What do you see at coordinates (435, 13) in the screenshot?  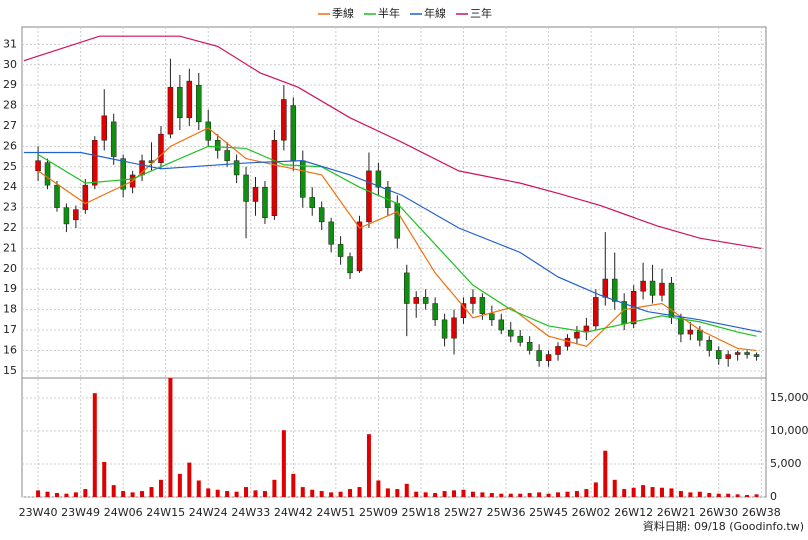 I see `legend-label: 年線` at bounding box center [435, 13].